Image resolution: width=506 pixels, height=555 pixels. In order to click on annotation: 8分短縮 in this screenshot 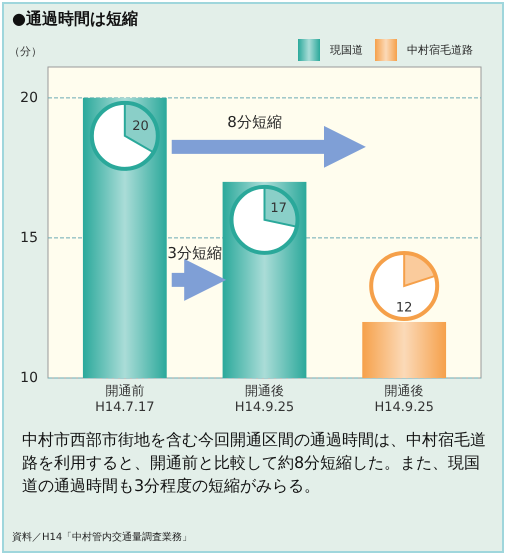, I will do `click(254, 121)`.